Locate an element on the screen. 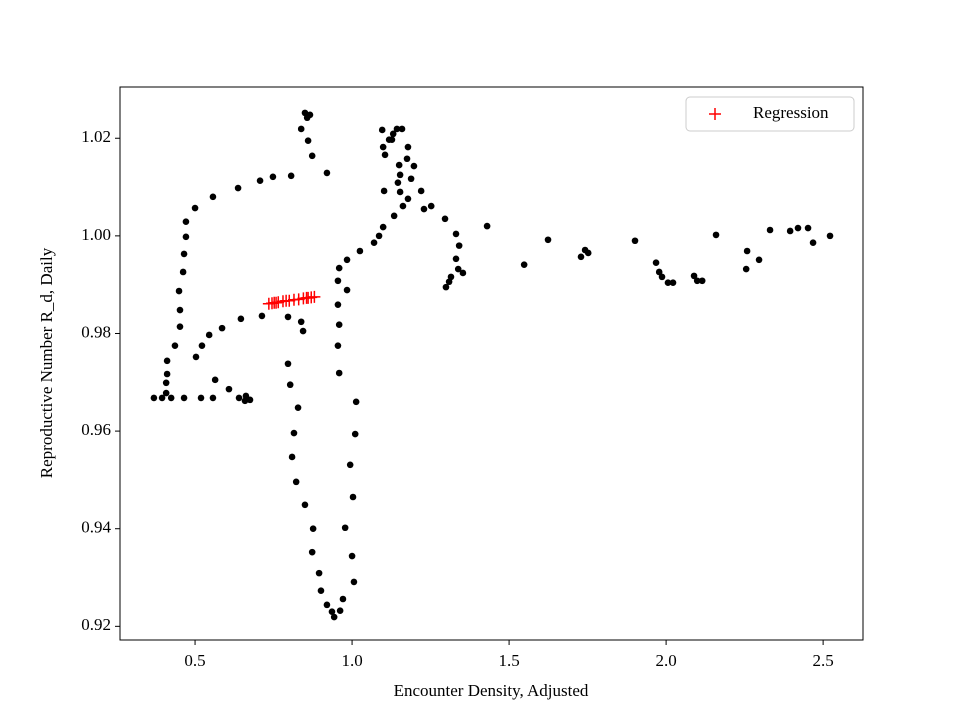  x-tick-label: 1.0 is located at coordinates (351, 660).